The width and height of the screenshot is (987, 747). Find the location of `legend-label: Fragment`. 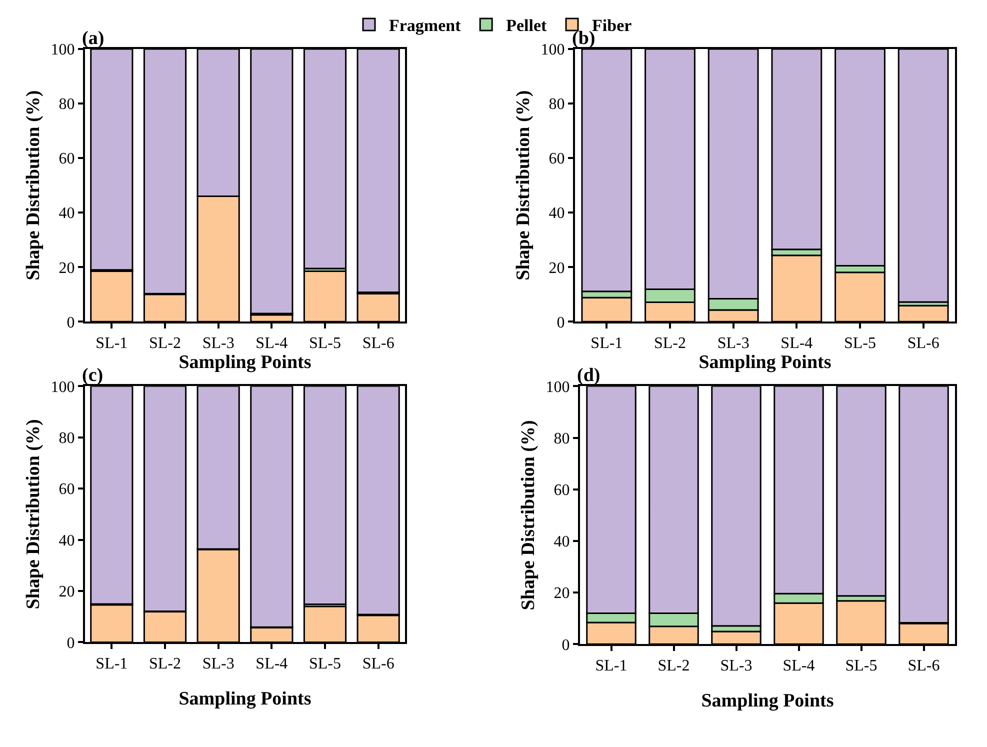

legend-label: Fragment is located at coordinates (425, 26).